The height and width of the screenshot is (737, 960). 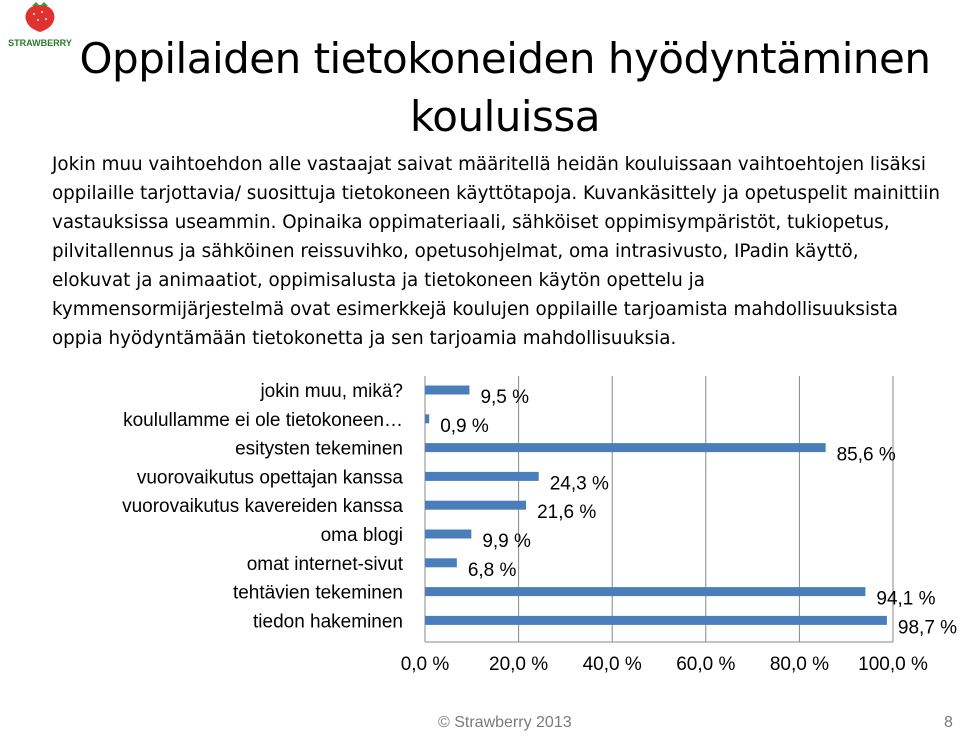 I want to click on value-label: 24,3 %, so click(x=579, y=483).